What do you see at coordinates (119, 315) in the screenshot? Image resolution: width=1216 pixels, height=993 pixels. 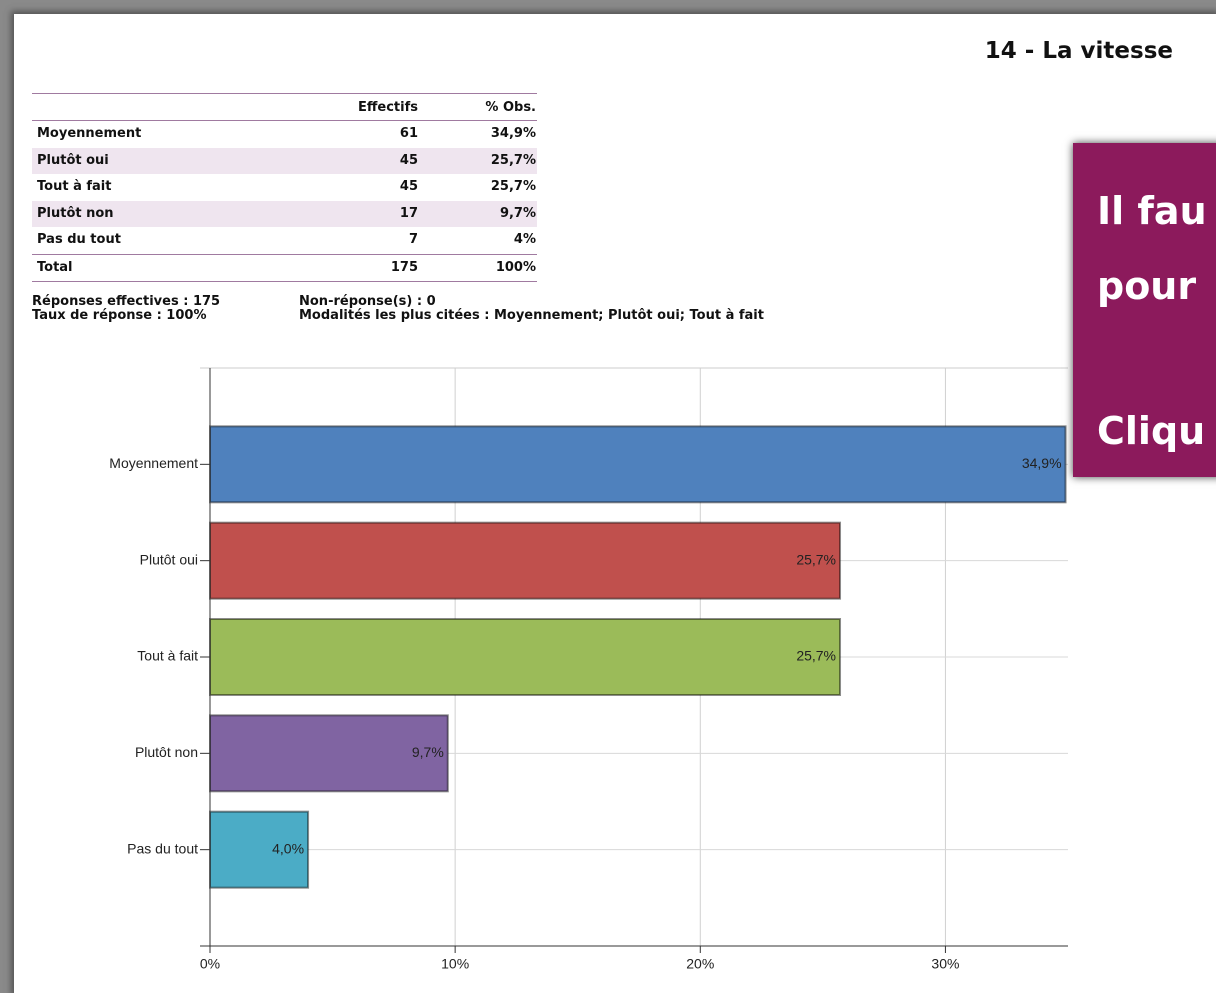 I see `summary-line: Taux de réponse : 100%` at bounding box center [119, 315].